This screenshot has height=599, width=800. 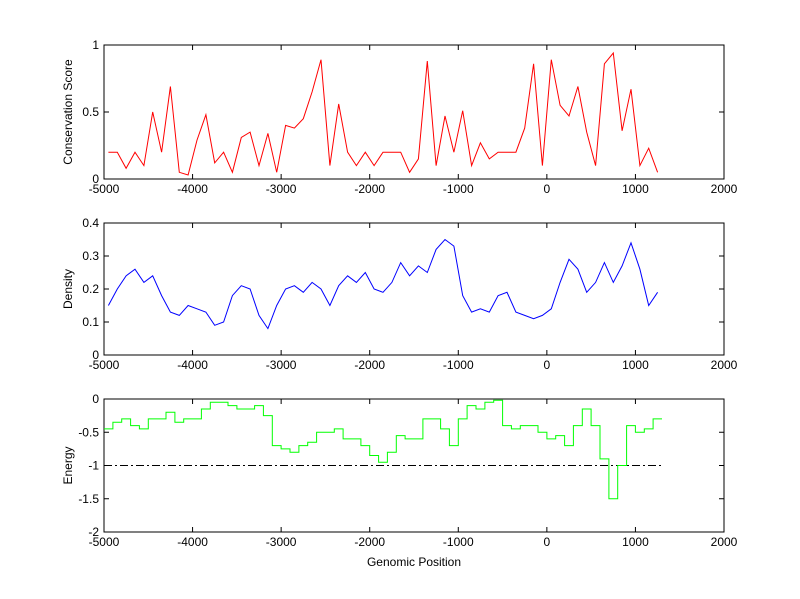 I want to click on y-tick-label: 0.4, so click(x=90, y=223).